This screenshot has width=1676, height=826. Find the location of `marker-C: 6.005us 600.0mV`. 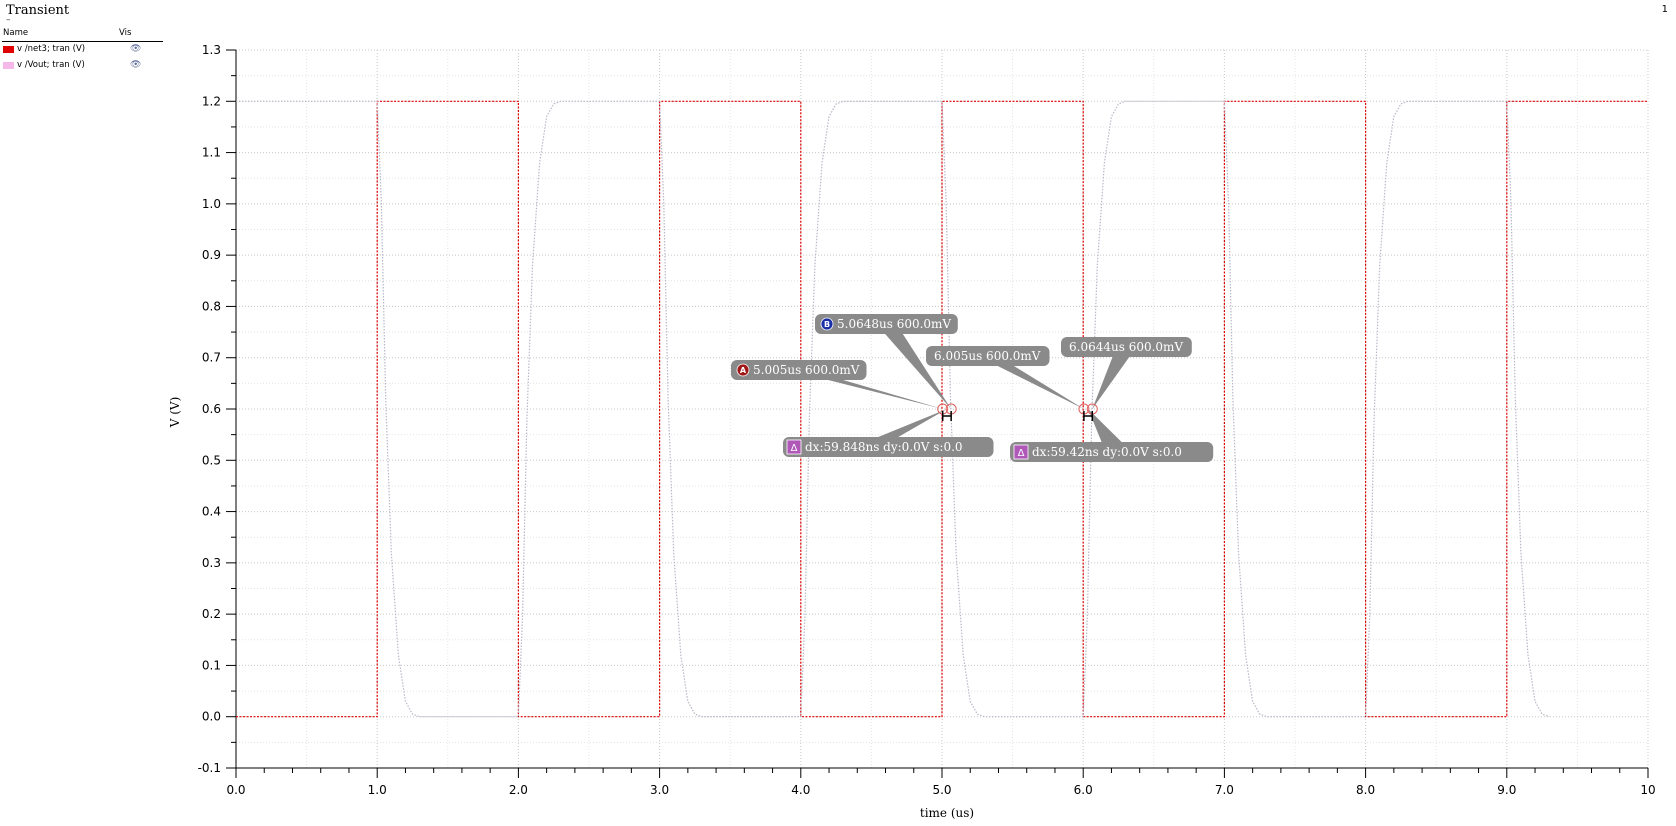

marker-C: 6.005us 600.0mV is located at coordinates (1005, 377).